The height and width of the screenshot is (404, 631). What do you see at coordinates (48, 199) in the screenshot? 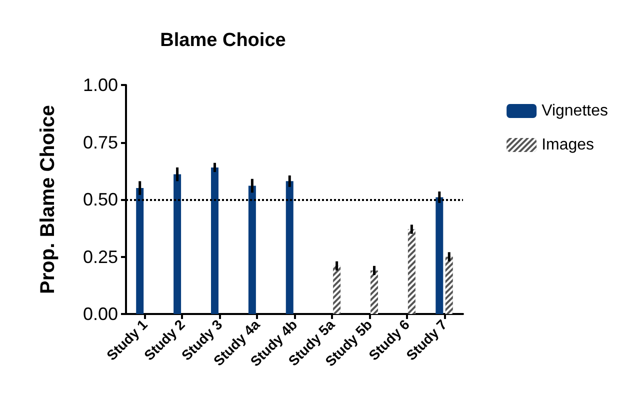
I see `y-axis-title: Prop. Blame Choice` at bounding box center [48, 199].